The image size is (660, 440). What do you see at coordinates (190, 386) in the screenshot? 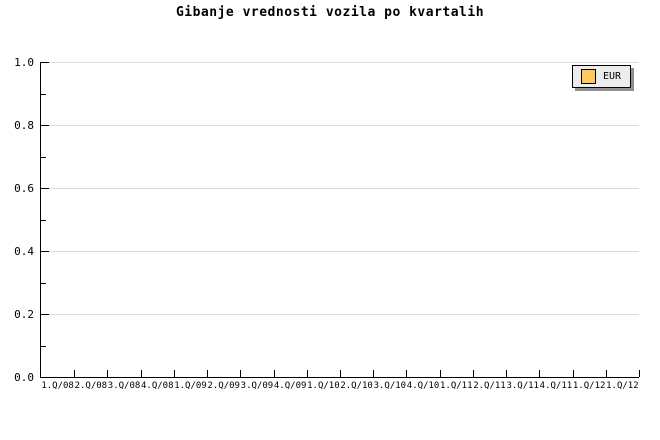
I see `x-axis-label: 1.Q/09` at bounding box center [190, 386].